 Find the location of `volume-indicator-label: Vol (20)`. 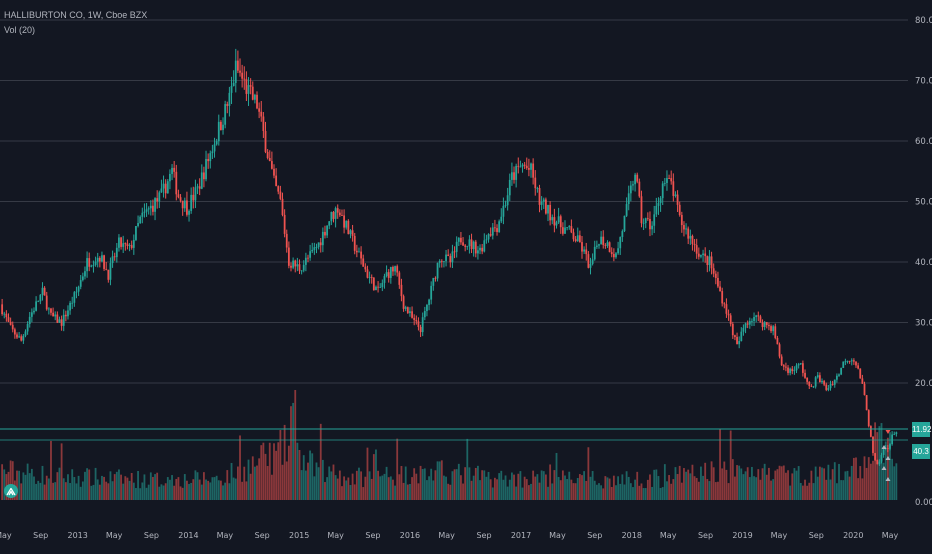

volume-indicator-label: Vol (20) is located at coordinates (20, 30).